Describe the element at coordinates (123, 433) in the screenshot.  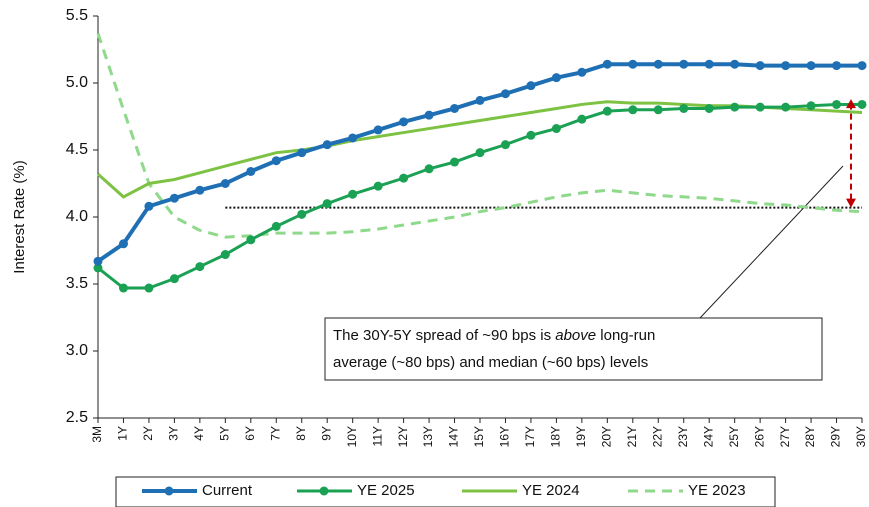
I see `x-tick-label: 1Y` at that location.